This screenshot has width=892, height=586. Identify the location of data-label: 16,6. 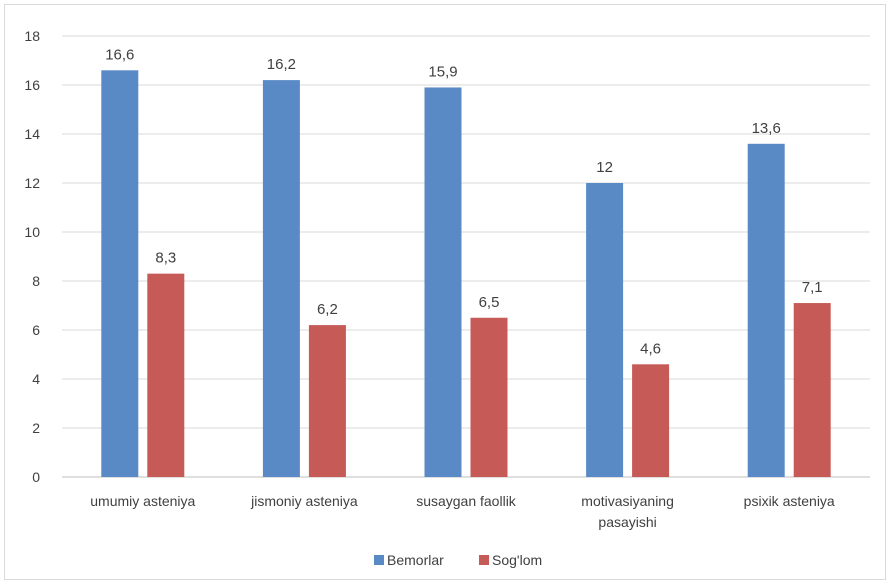
(119, 54).